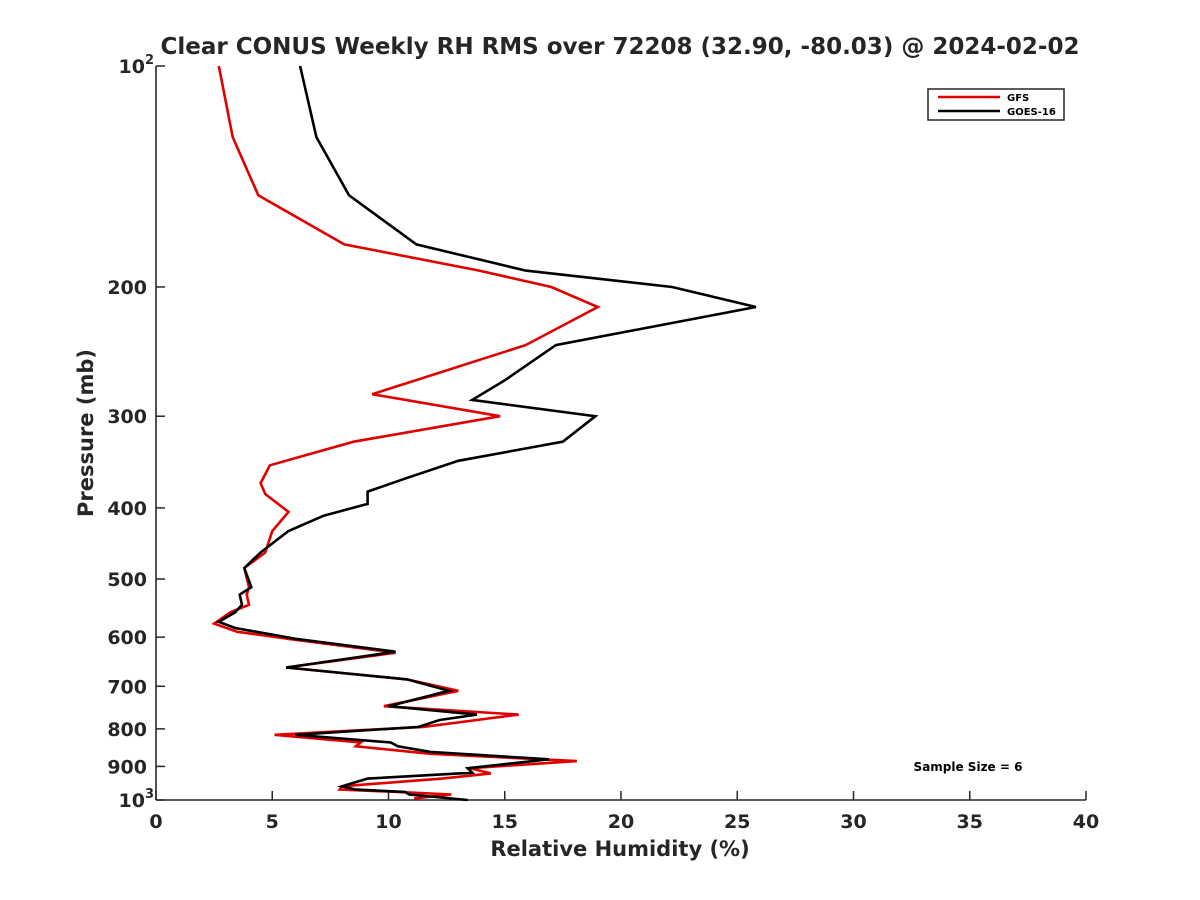  Describe the element at coordinates (149, 794) in the screenshot. I see `y-tick-exponent: 3` at that location.